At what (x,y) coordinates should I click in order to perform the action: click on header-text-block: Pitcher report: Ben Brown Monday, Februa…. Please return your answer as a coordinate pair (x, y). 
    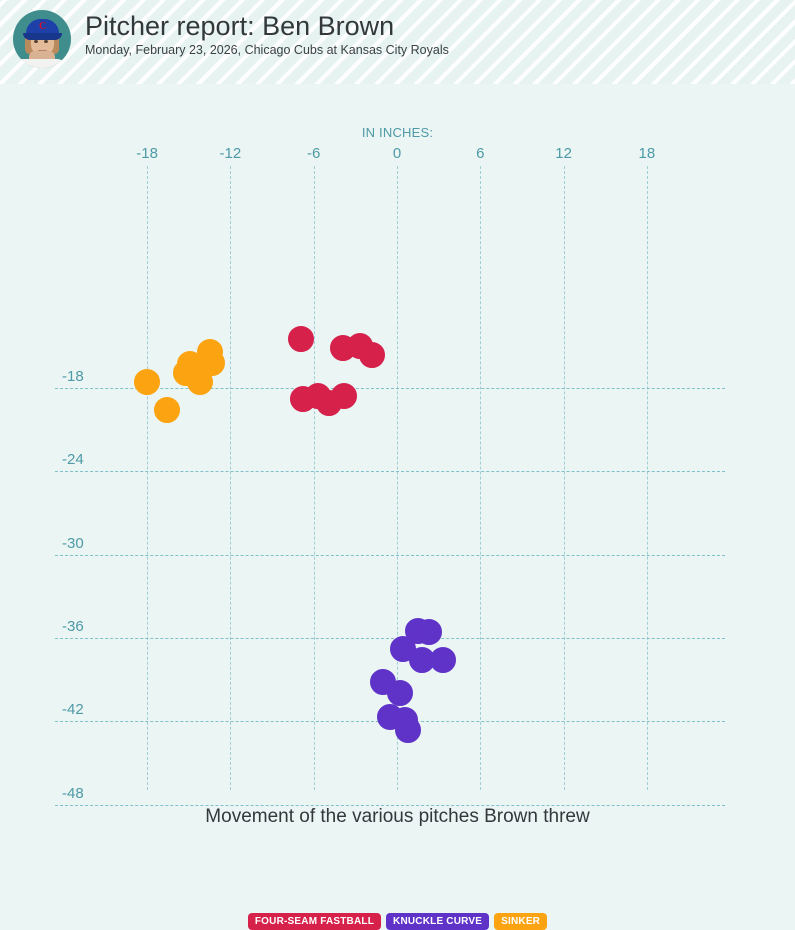
    Looking at the image, I should click on (267, 33).